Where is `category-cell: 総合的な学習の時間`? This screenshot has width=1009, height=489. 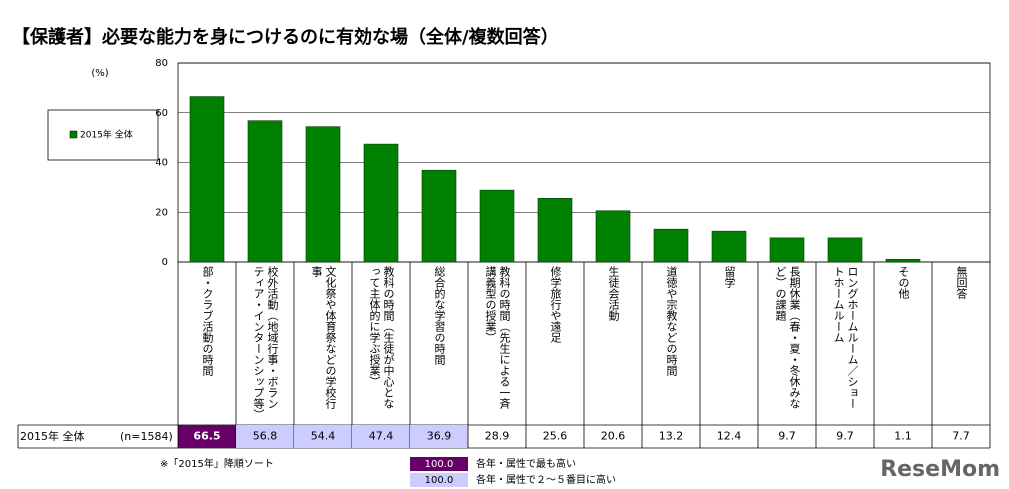
category-cell: 総合的な学習の時間 is located at coordinates (439, 343).